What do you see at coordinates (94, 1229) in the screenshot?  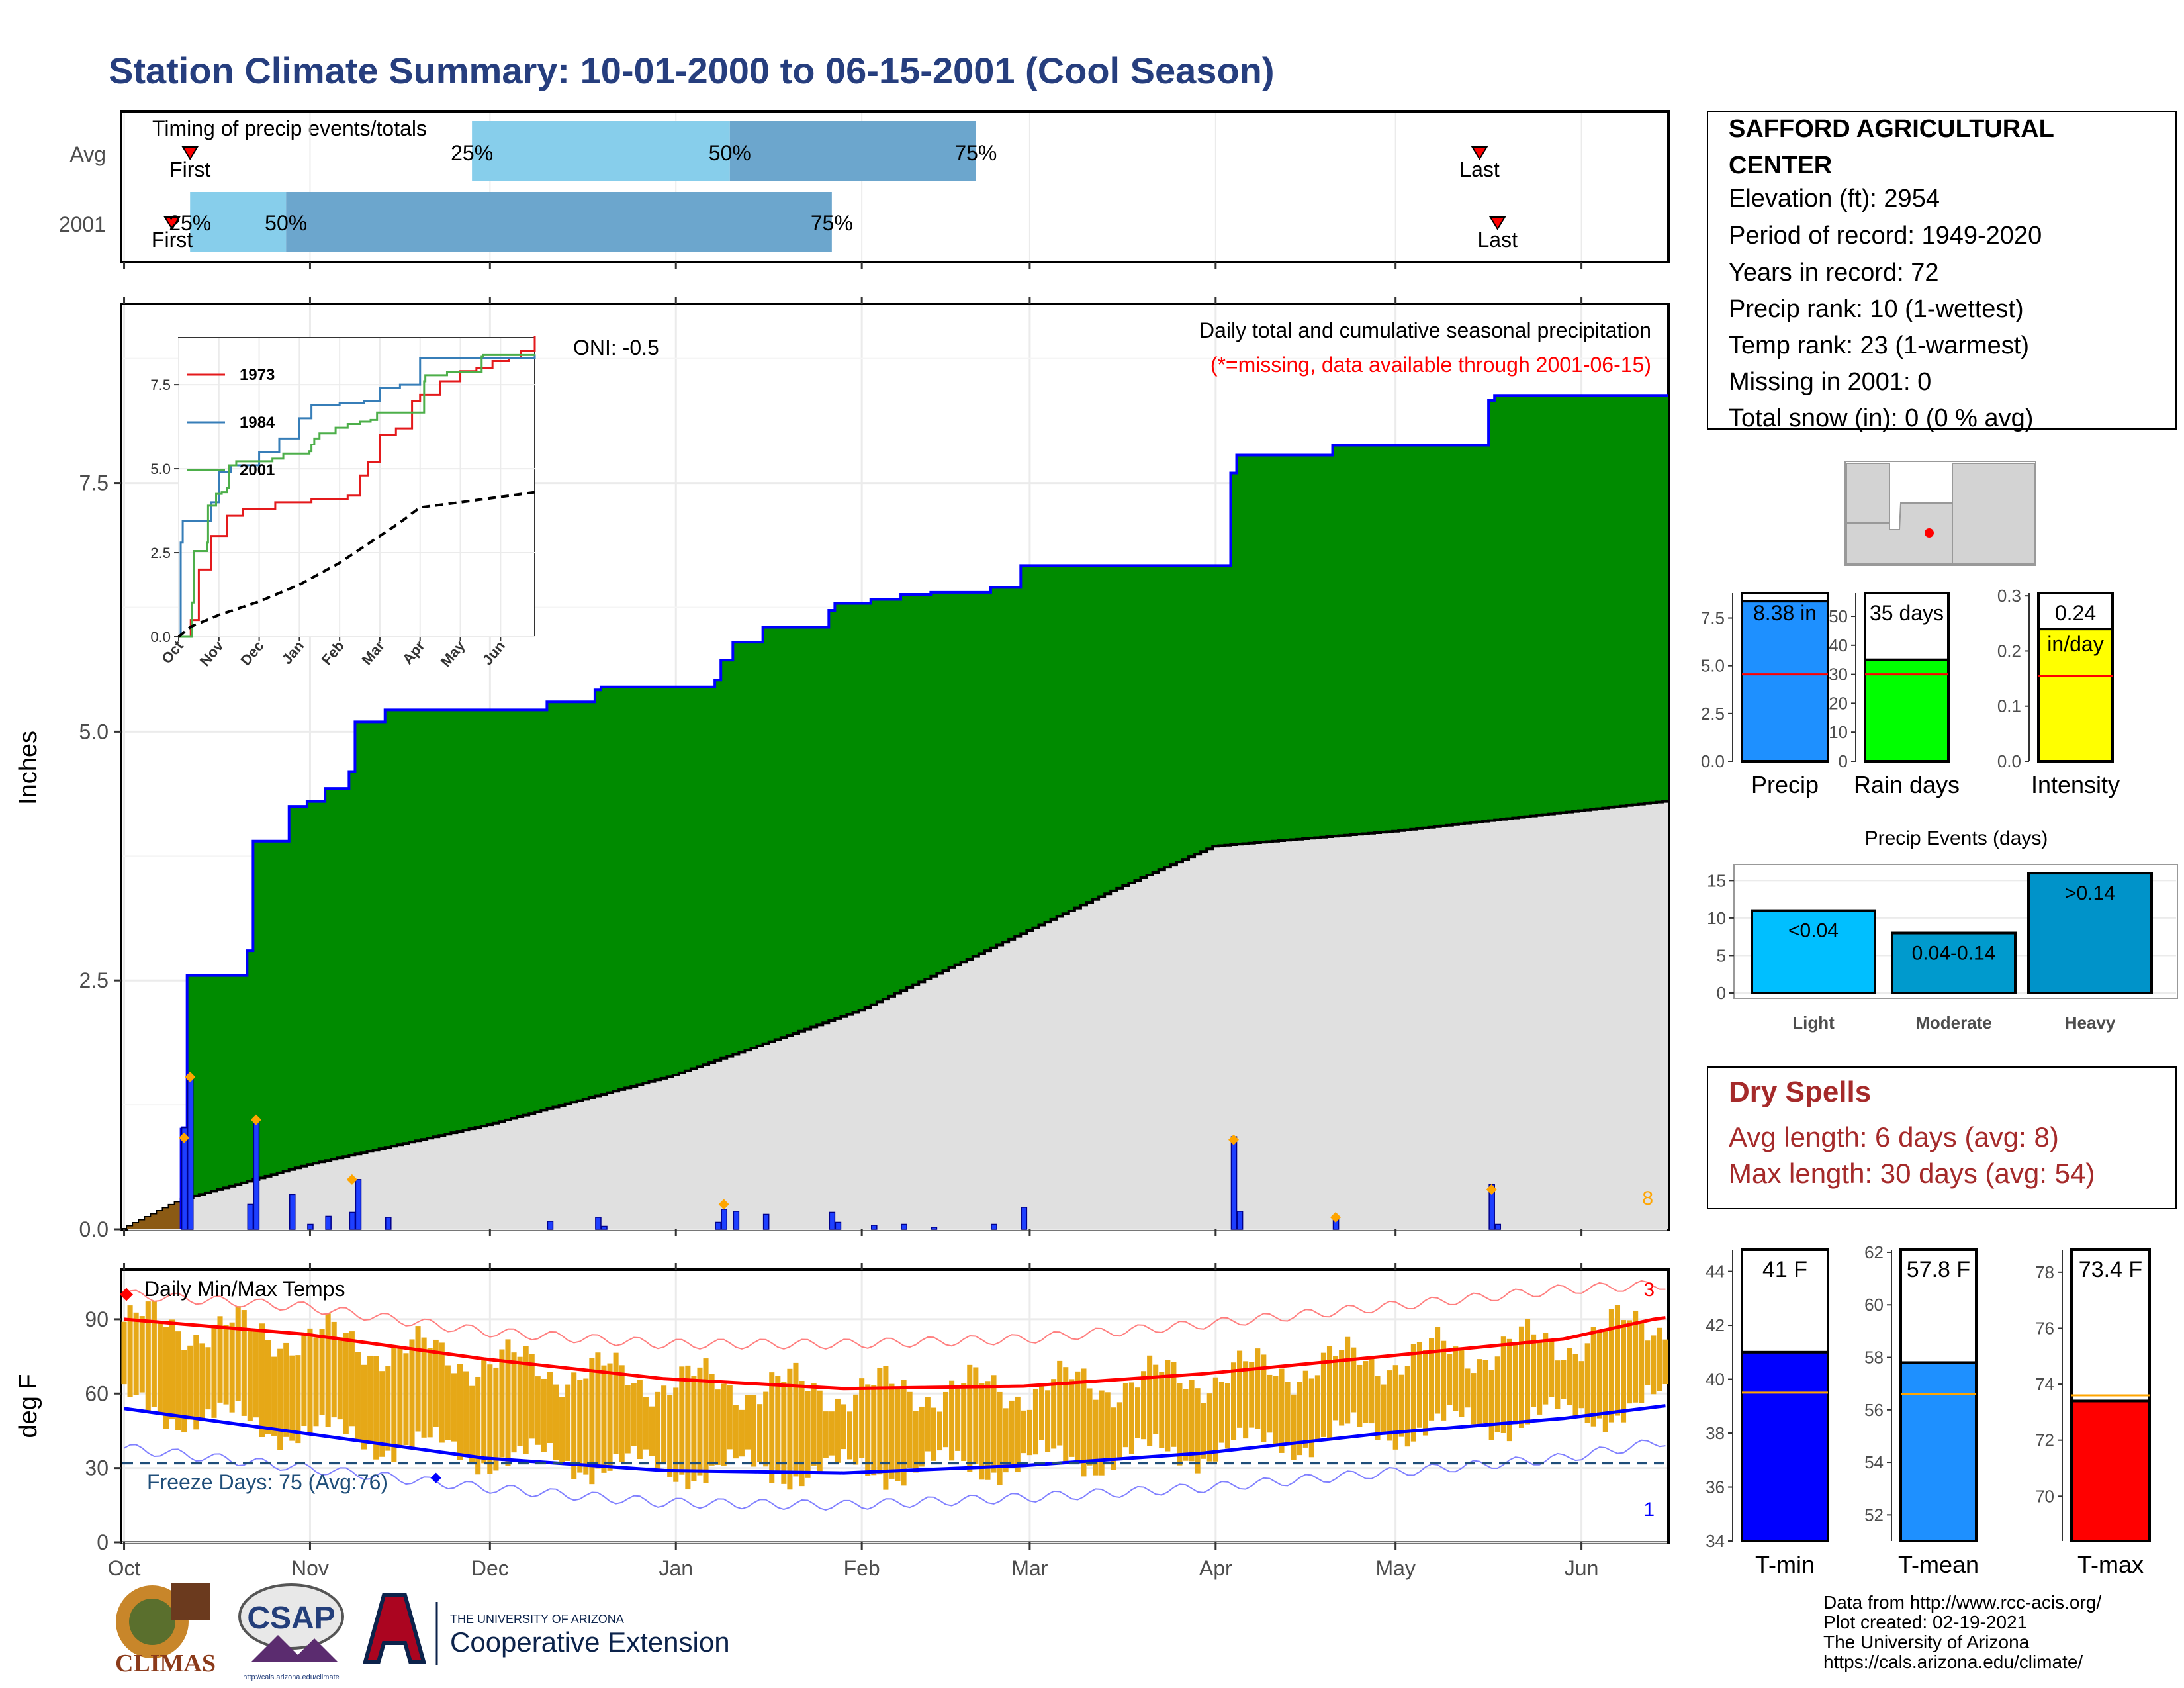 I see `precip-ytick-label: 0.0` at bounding box center [94, 1229].